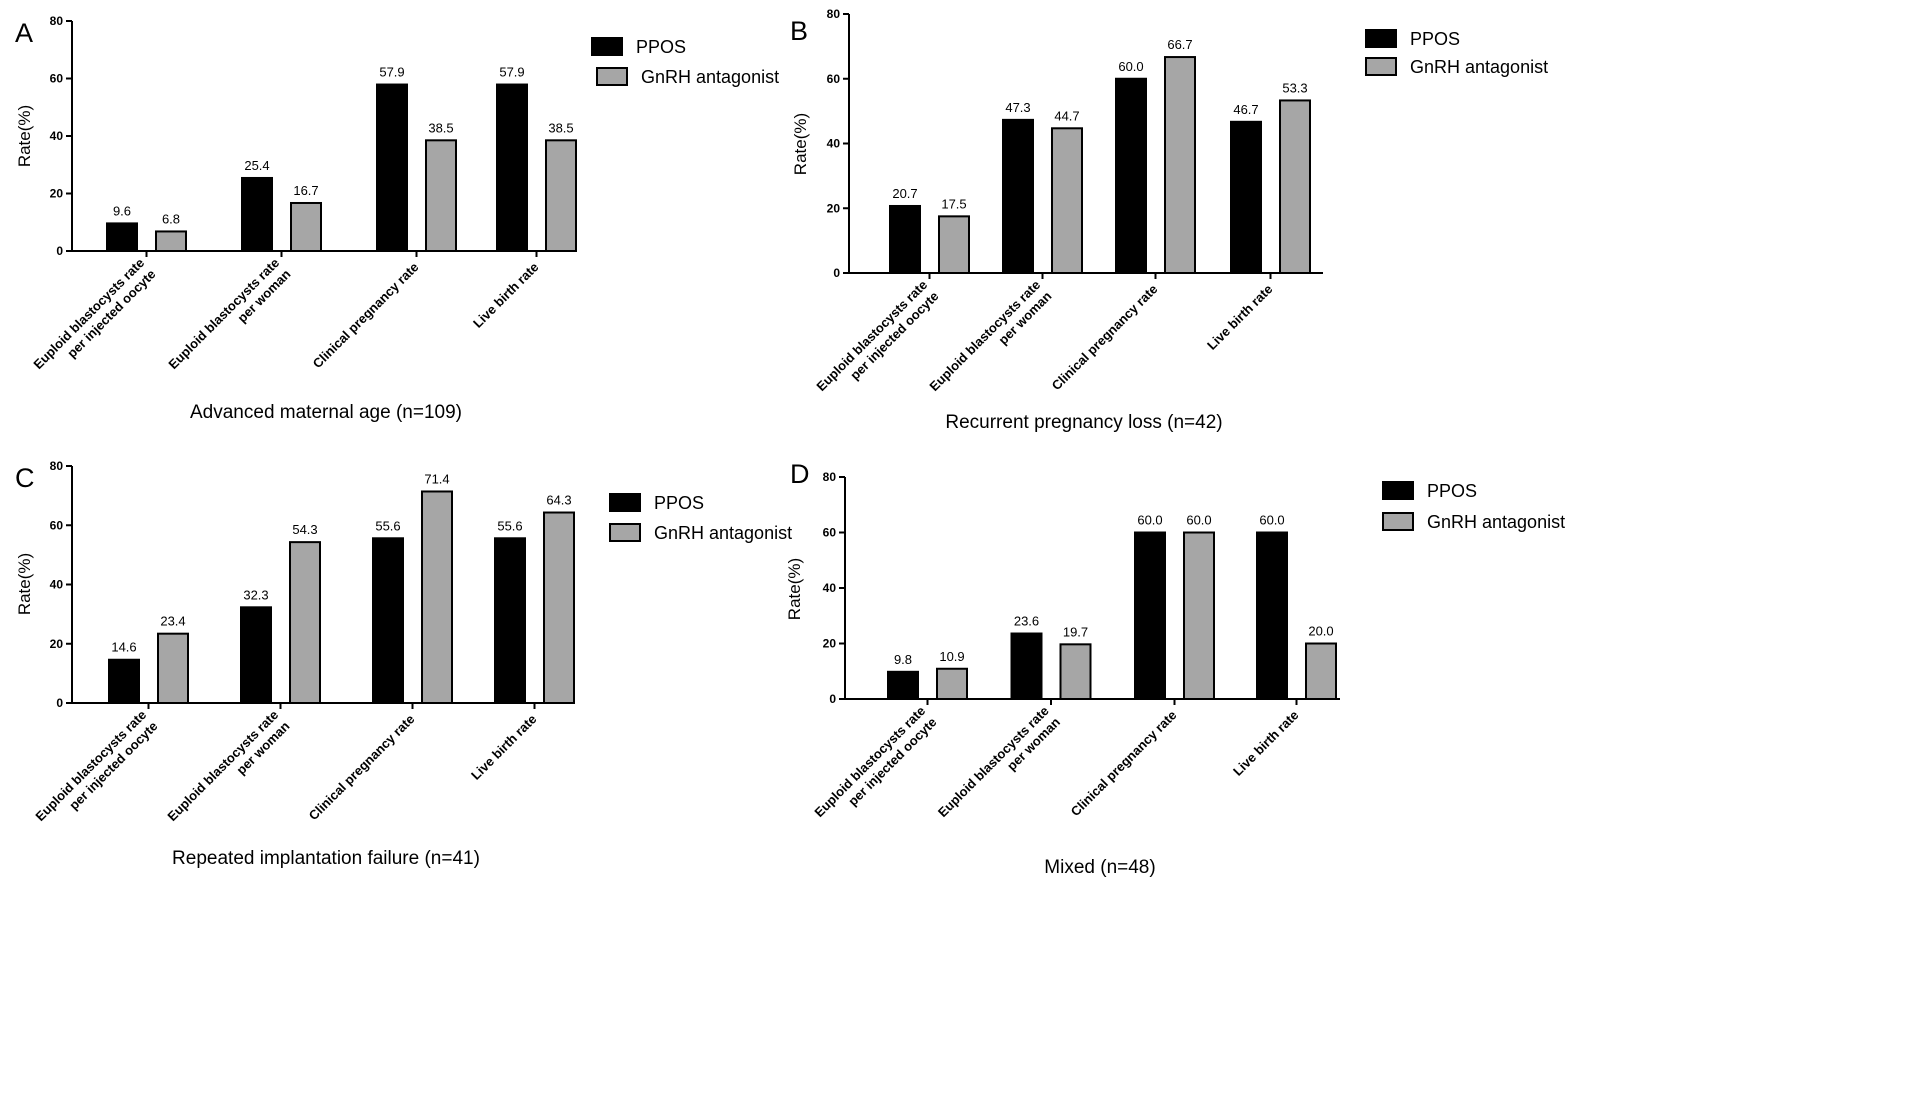 The width and height of the screenshot is (1923, 1097). I want to click on data-label: 44.7, so click(1066, 115).